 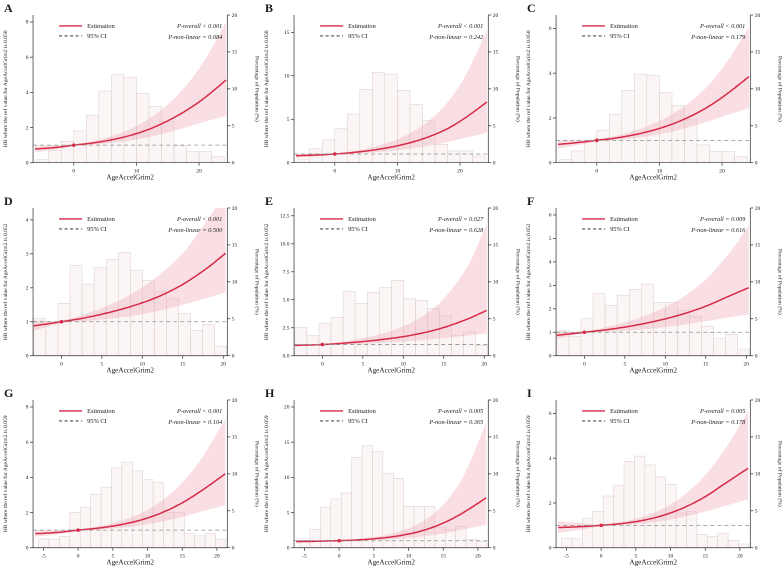 What do you see at coordinates (531, 8) in the screenshot?
I see `panel-letter: C` at bounding box center [531, 8].